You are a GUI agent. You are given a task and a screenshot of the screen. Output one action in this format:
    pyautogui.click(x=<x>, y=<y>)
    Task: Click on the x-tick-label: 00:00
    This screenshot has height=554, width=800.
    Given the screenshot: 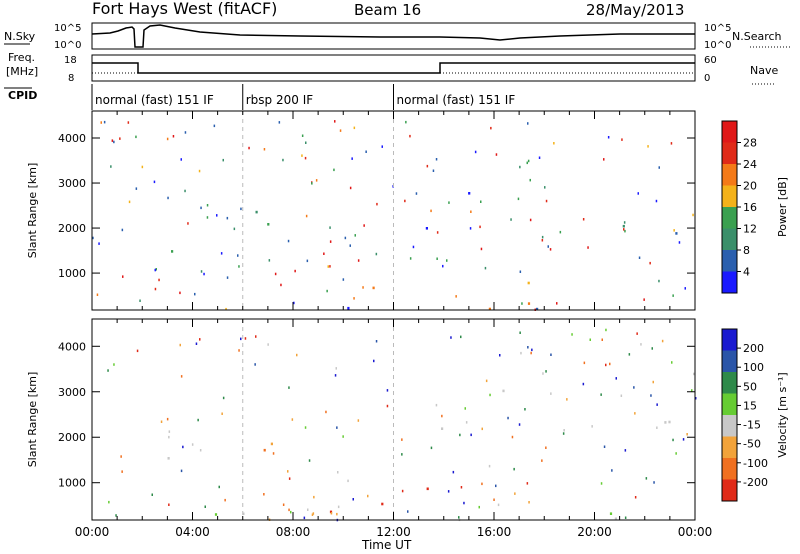 What is the action you would take?
    pyautogui.click(x=92, y=532)
    